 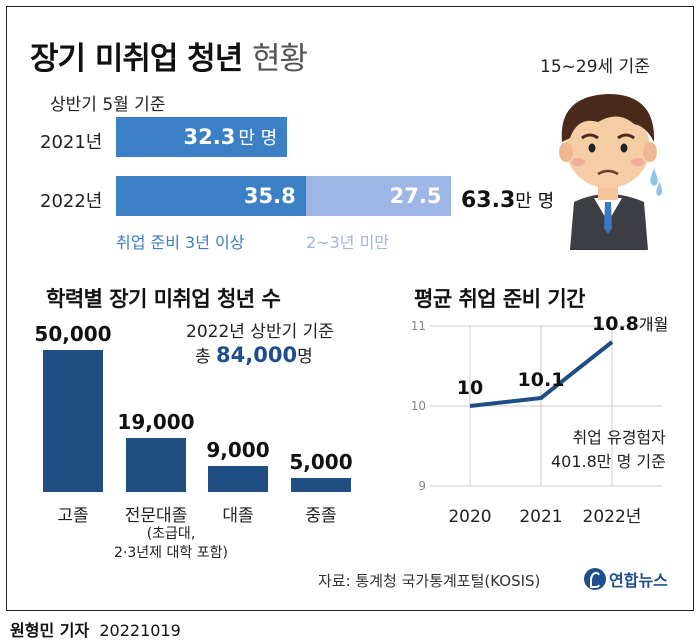 What do you see at coordinates (73, 516) in the screenshot?
I see `edu-category-label: 고졸` at bounding box center [73, 516].